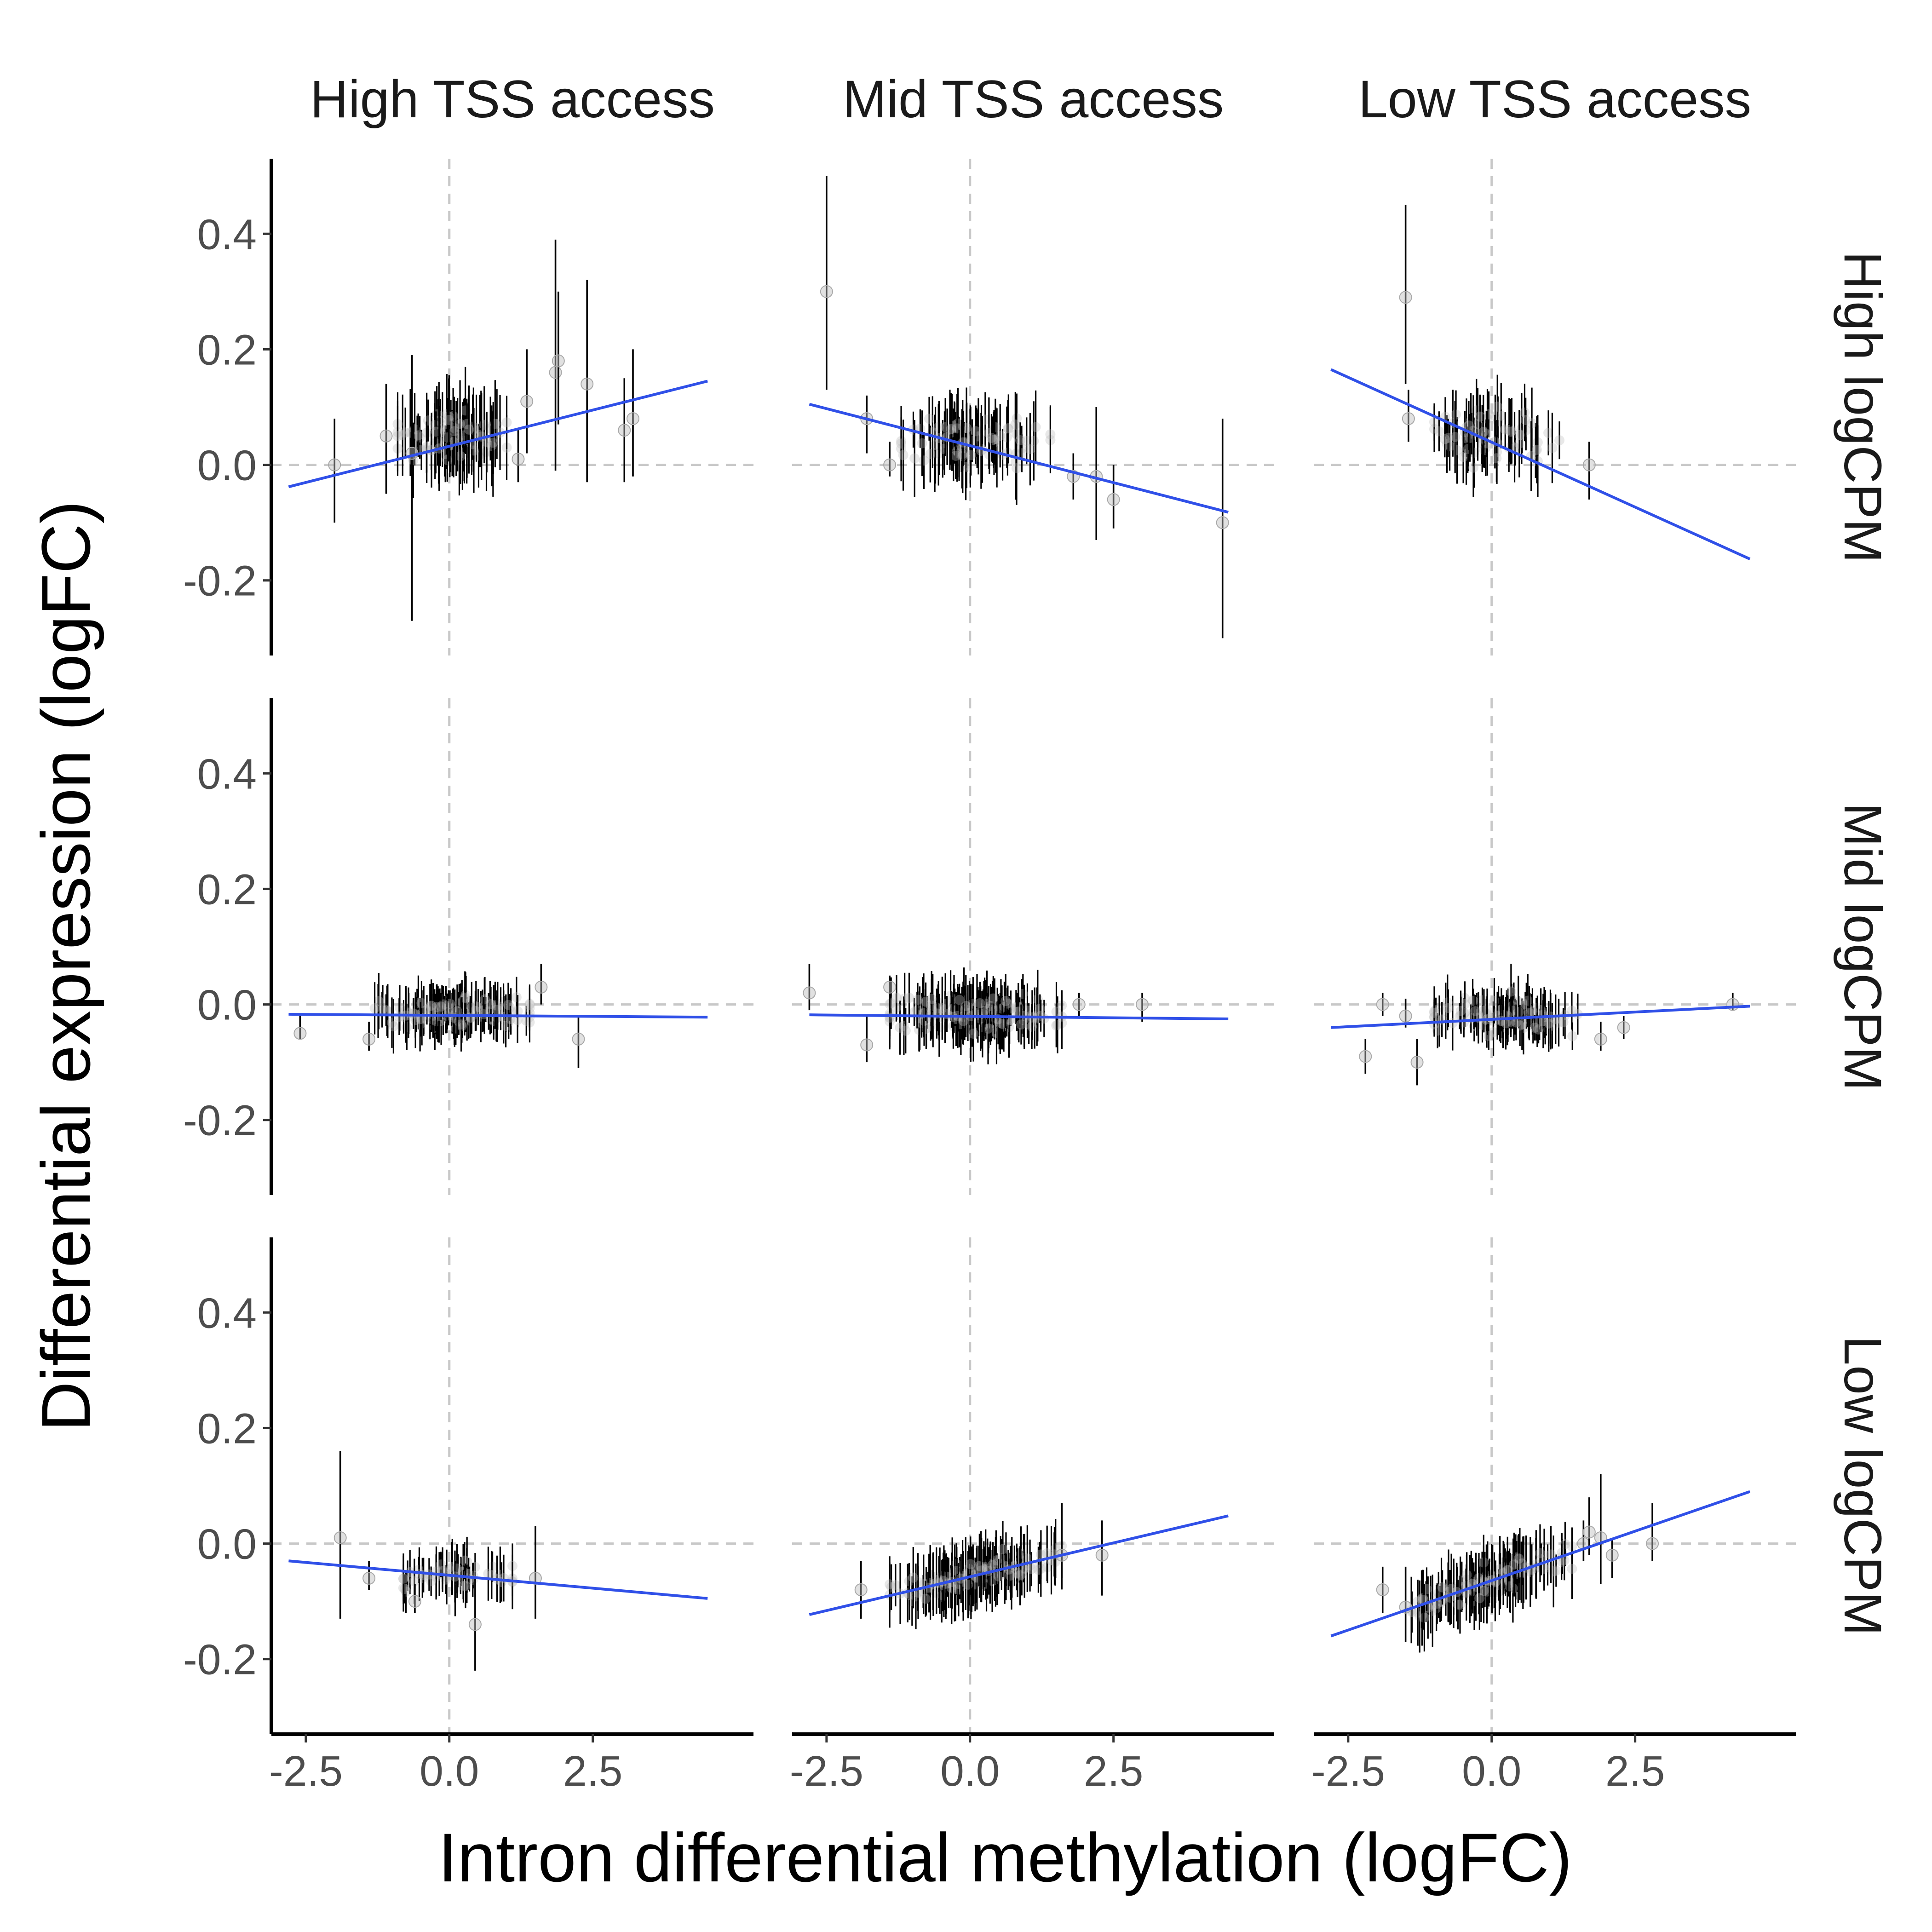 The image size is (1932, 1932). Describe the element at coordinates (220, 1660) in the screenshot. I see `y-tick-label: -0.2` at that location.